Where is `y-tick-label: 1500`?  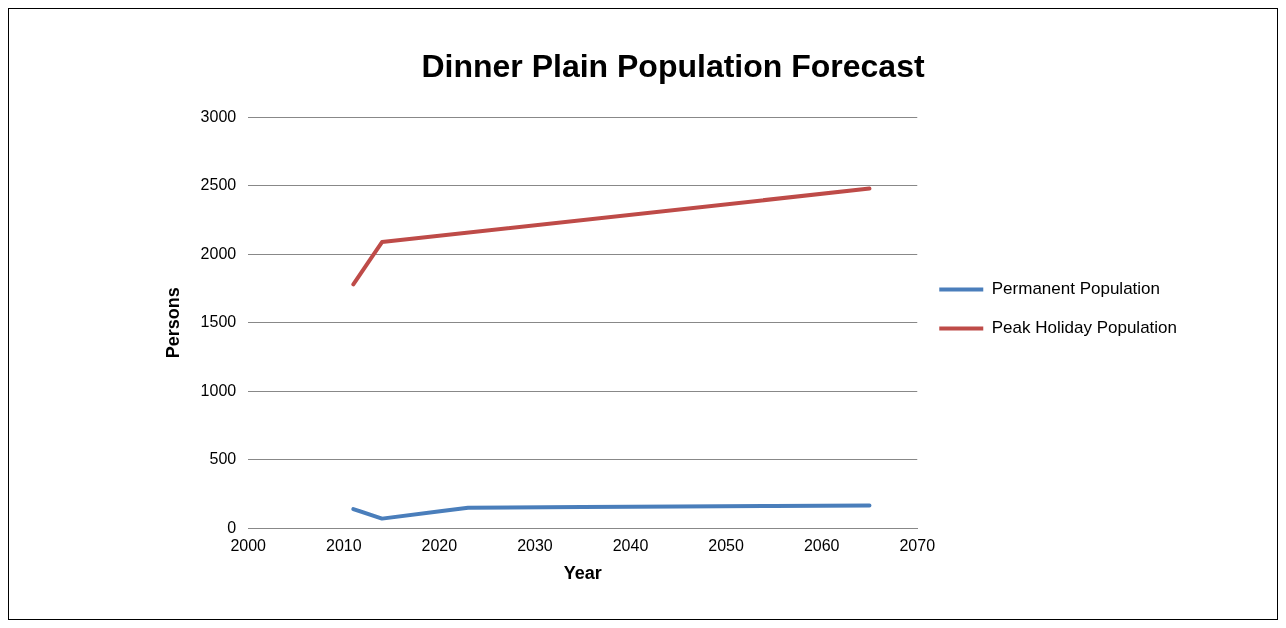 y-tick-label: 1500 is located at coordinates (218, 322).